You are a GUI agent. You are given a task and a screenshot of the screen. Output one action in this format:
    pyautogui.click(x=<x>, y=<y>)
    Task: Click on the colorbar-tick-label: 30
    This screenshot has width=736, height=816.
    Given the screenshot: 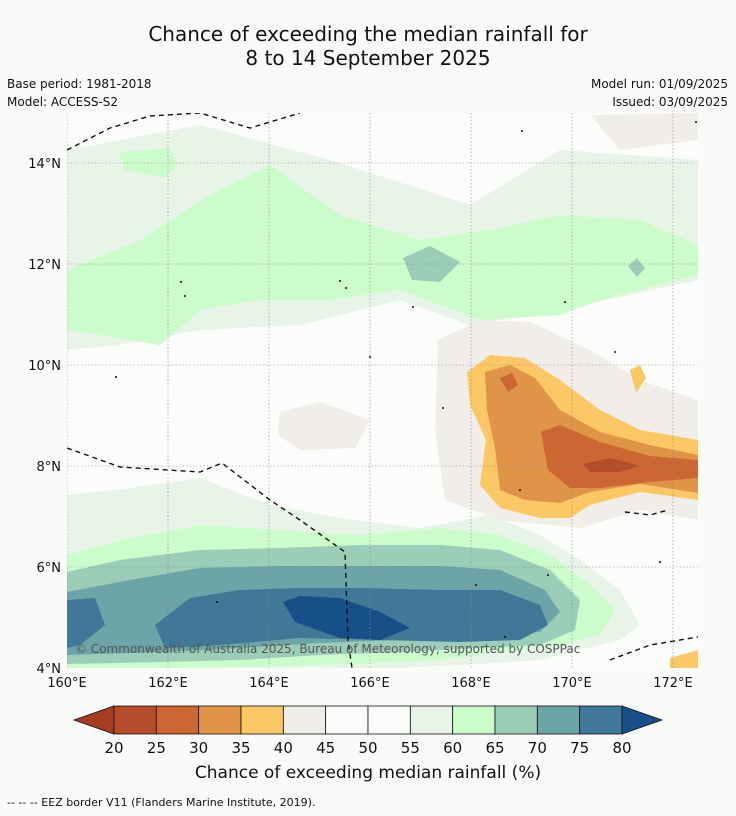 What is the action you would take?
    pyautogui.click(x=198, y=748)
    